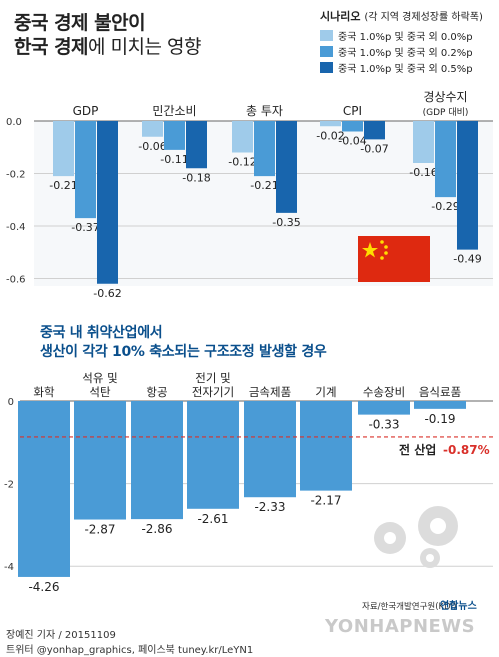  I want to click on data-label: -0.35, so click(286, 222).